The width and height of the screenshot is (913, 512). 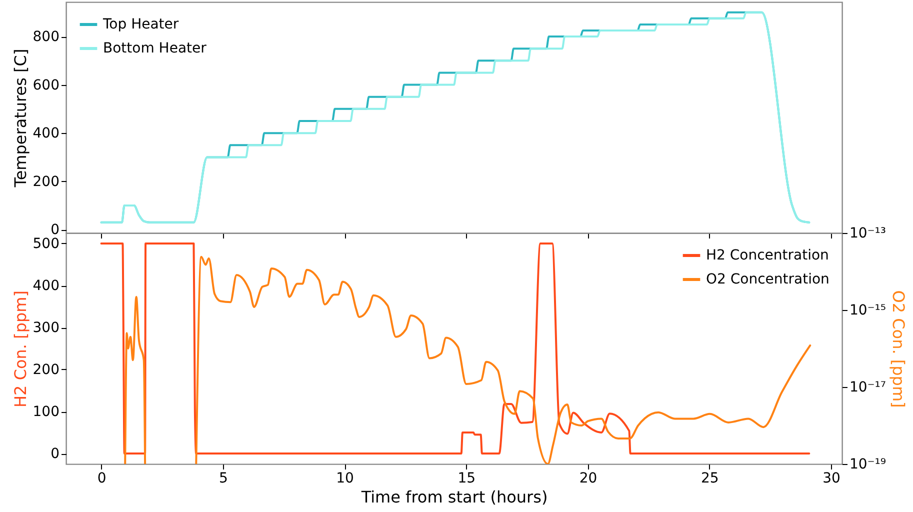 What do you see at coordinates (345, 478) in the screenshot?
I see `x-tick-label: 10` at bounding box center [345, 478].